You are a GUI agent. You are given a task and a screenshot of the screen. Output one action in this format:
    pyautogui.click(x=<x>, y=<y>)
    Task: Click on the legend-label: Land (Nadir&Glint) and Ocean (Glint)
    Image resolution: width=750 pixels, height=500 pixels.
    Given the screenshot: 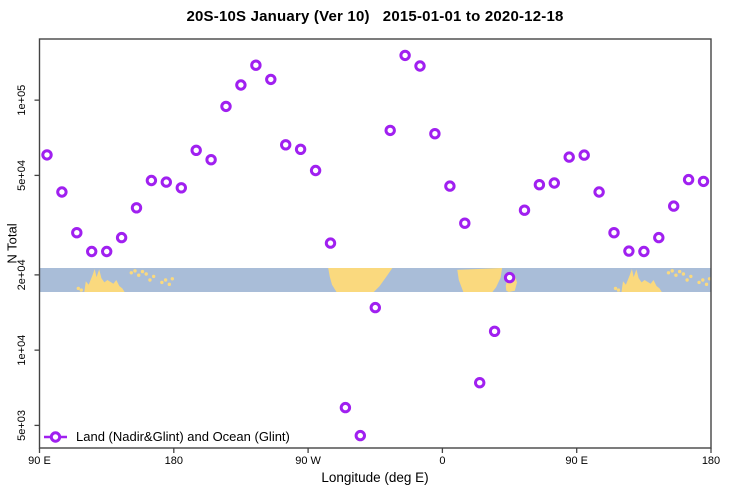 What is the action you would take?
    pyautogui.click(x=183, y=436)
    